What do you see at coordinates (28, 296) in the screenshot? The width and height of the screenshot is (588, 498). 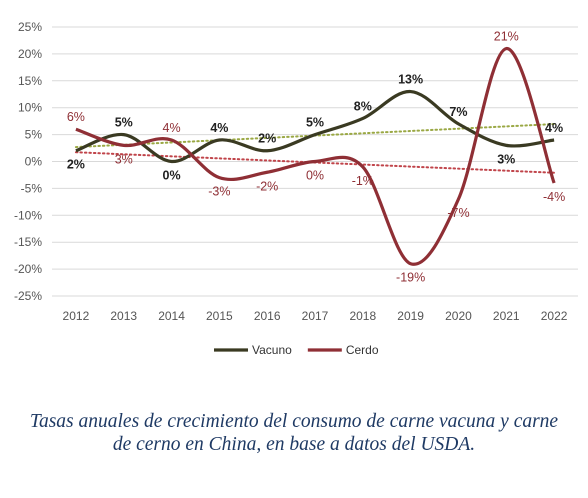 I see `y-tick-label: -25%` at bounding box center [28, 296].